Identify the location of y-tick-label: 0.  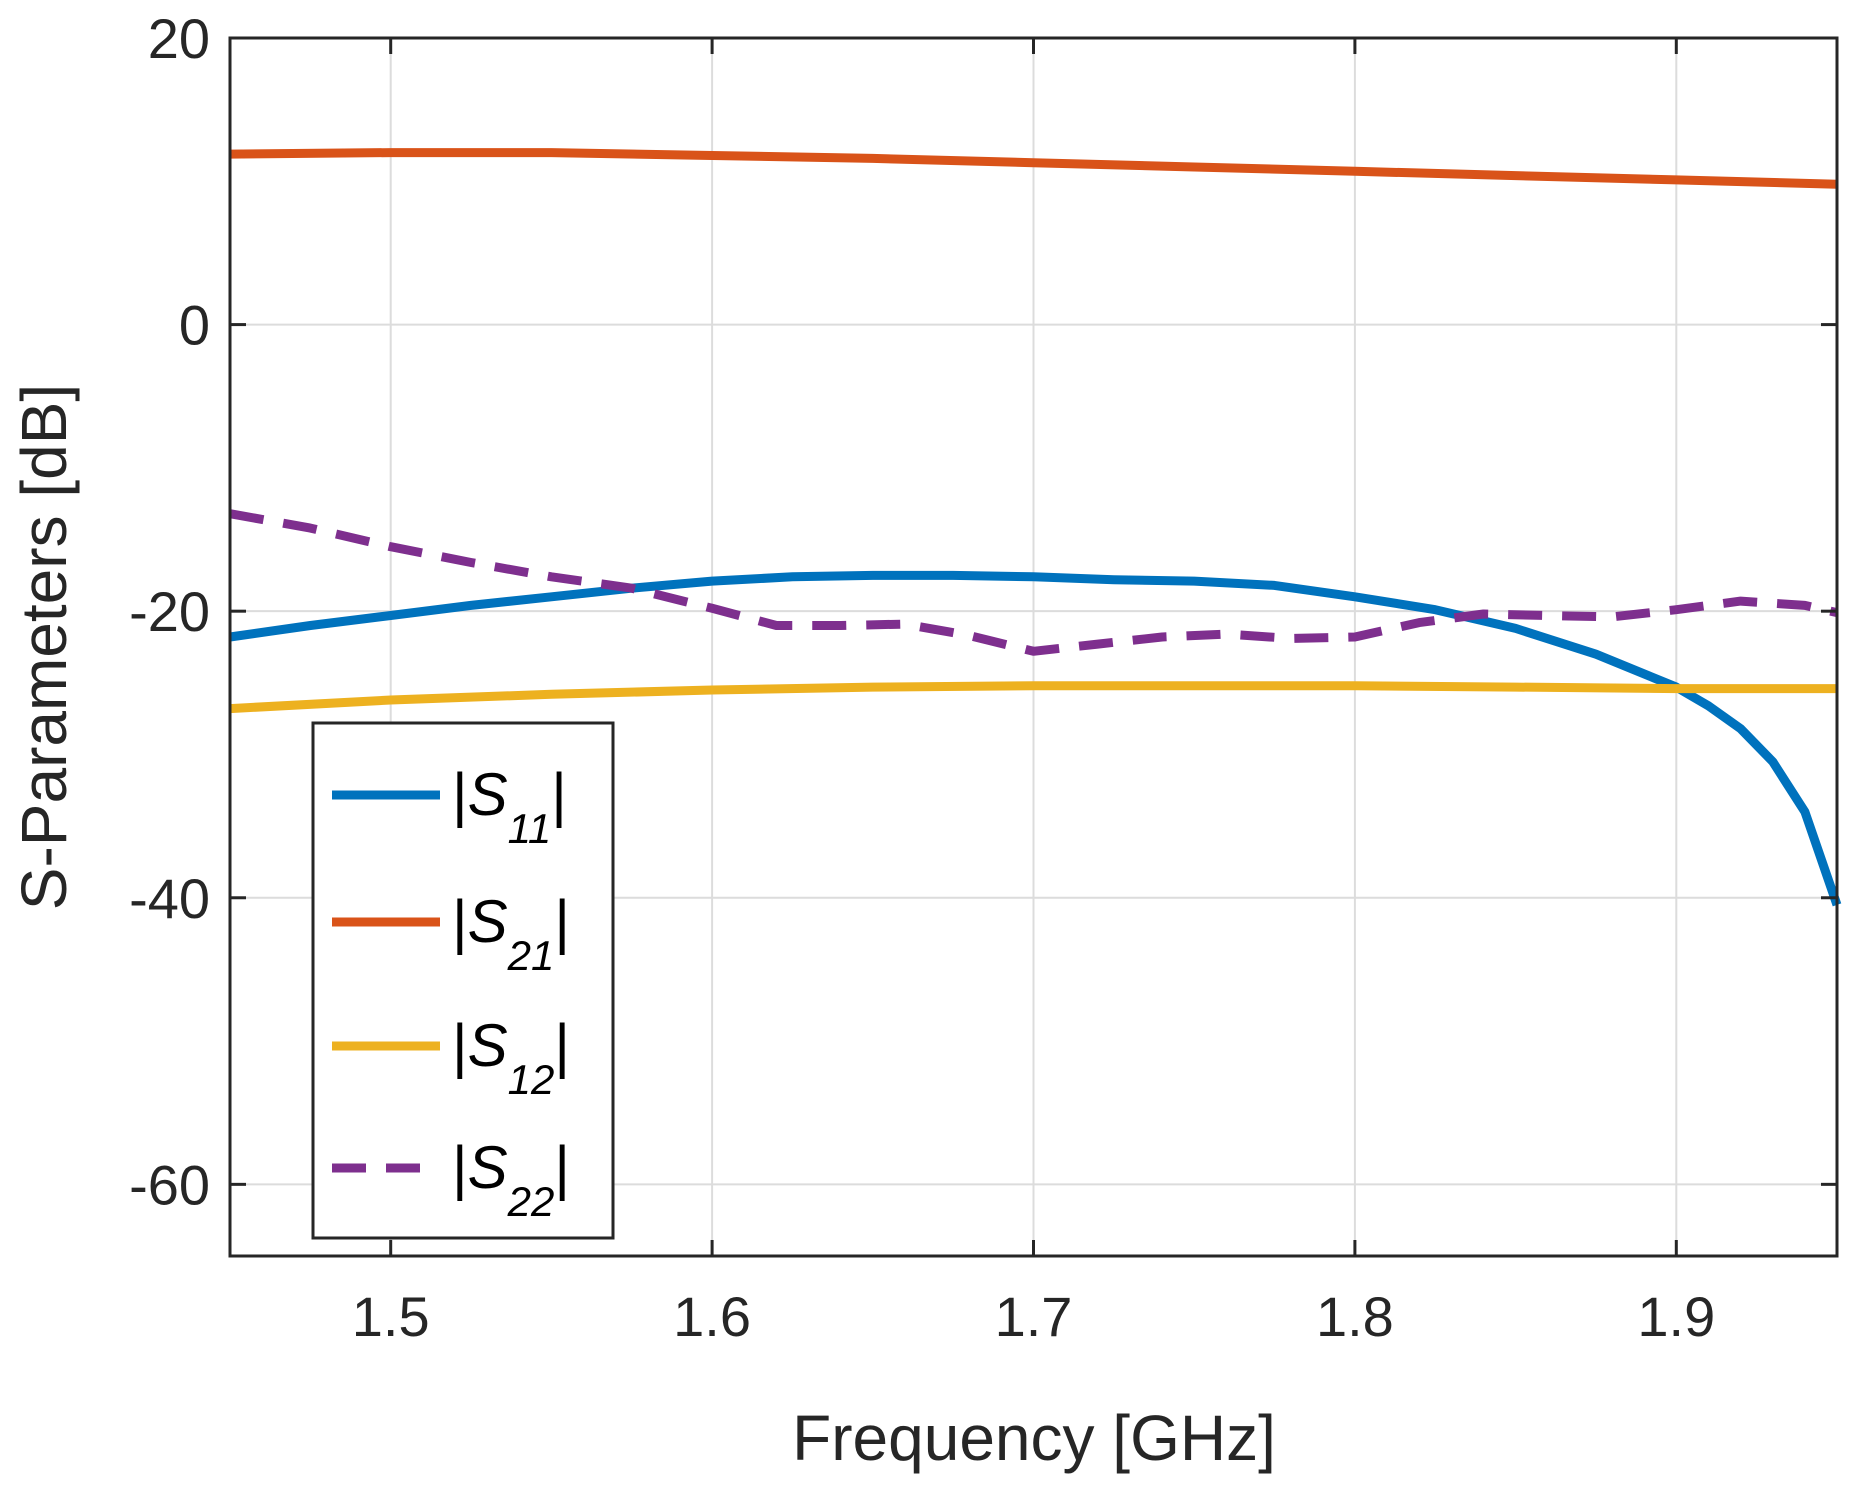
(194, 325).